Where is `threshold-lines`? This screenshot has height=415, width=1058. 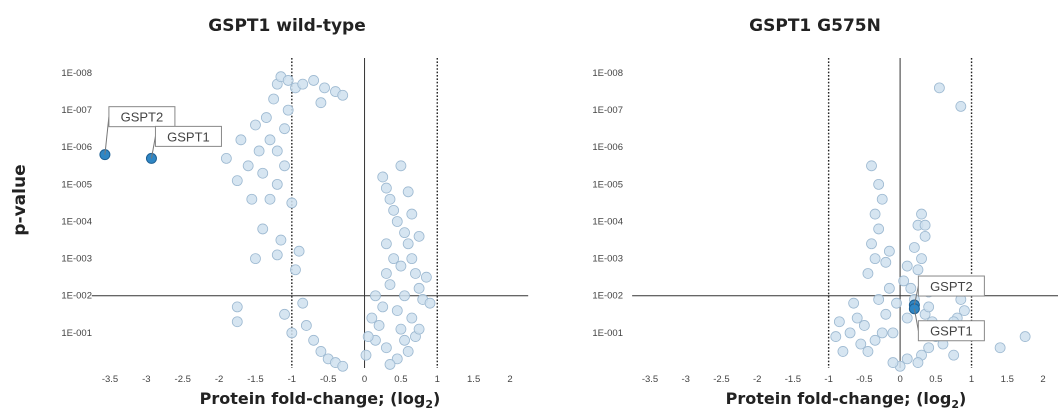
threshold-lines is located at coordinates (900, 213).